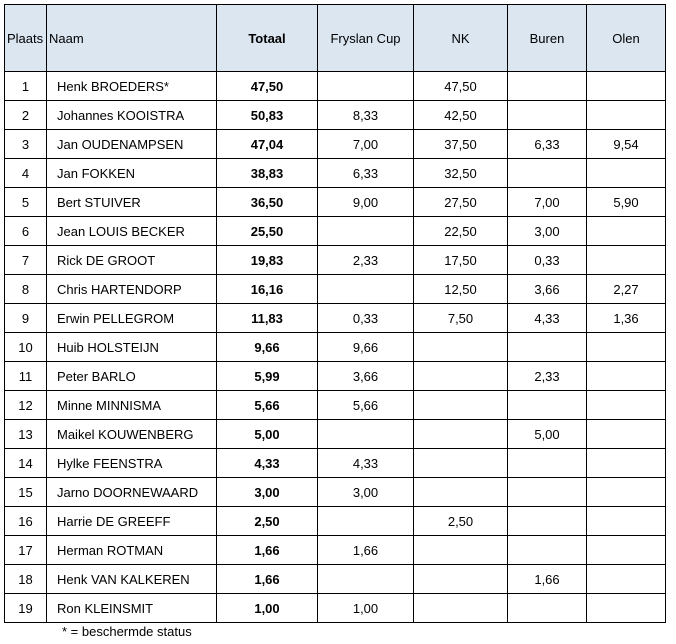  Describe the element at coordinates (365, 115) in the screenshot. I see `cell-fryslan-cup: 8,33` at that location.